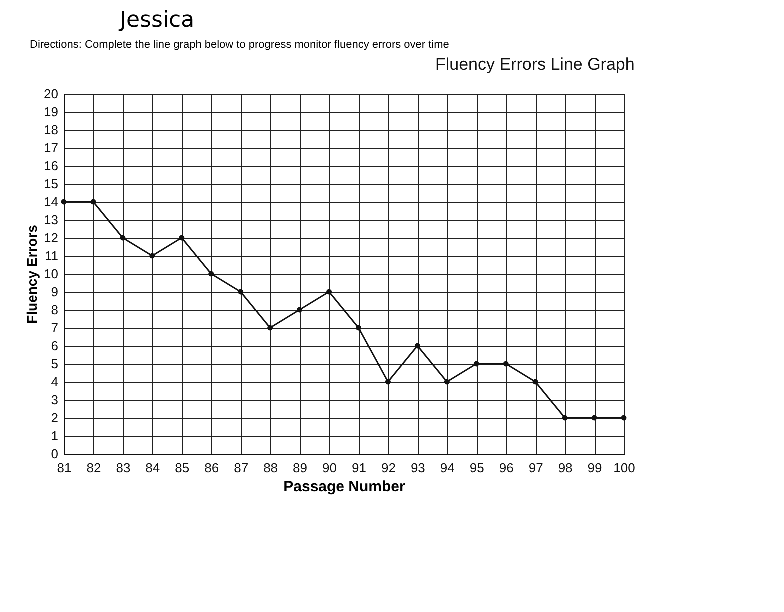 This screenshot has height=612, width=784. I want to click on y-tick-label: 13, so click(51, 220).